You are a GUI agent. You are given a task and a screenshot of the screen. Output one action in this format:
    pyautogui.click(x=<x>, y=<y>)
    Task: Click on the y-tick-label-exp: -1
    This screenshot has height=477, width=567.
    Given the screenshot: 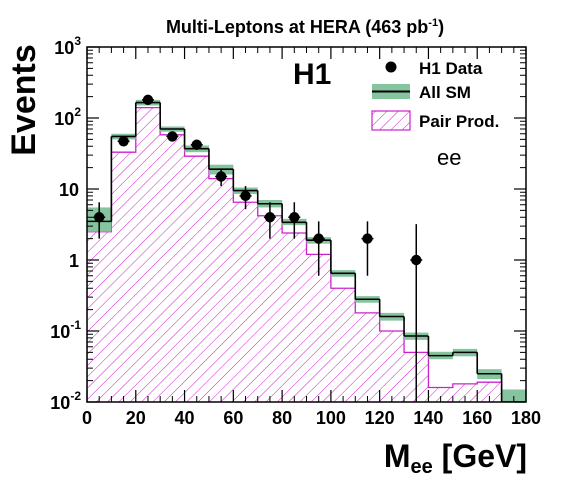 What is the action you would take?
    pyautogui.click(x=75, y=325)
    